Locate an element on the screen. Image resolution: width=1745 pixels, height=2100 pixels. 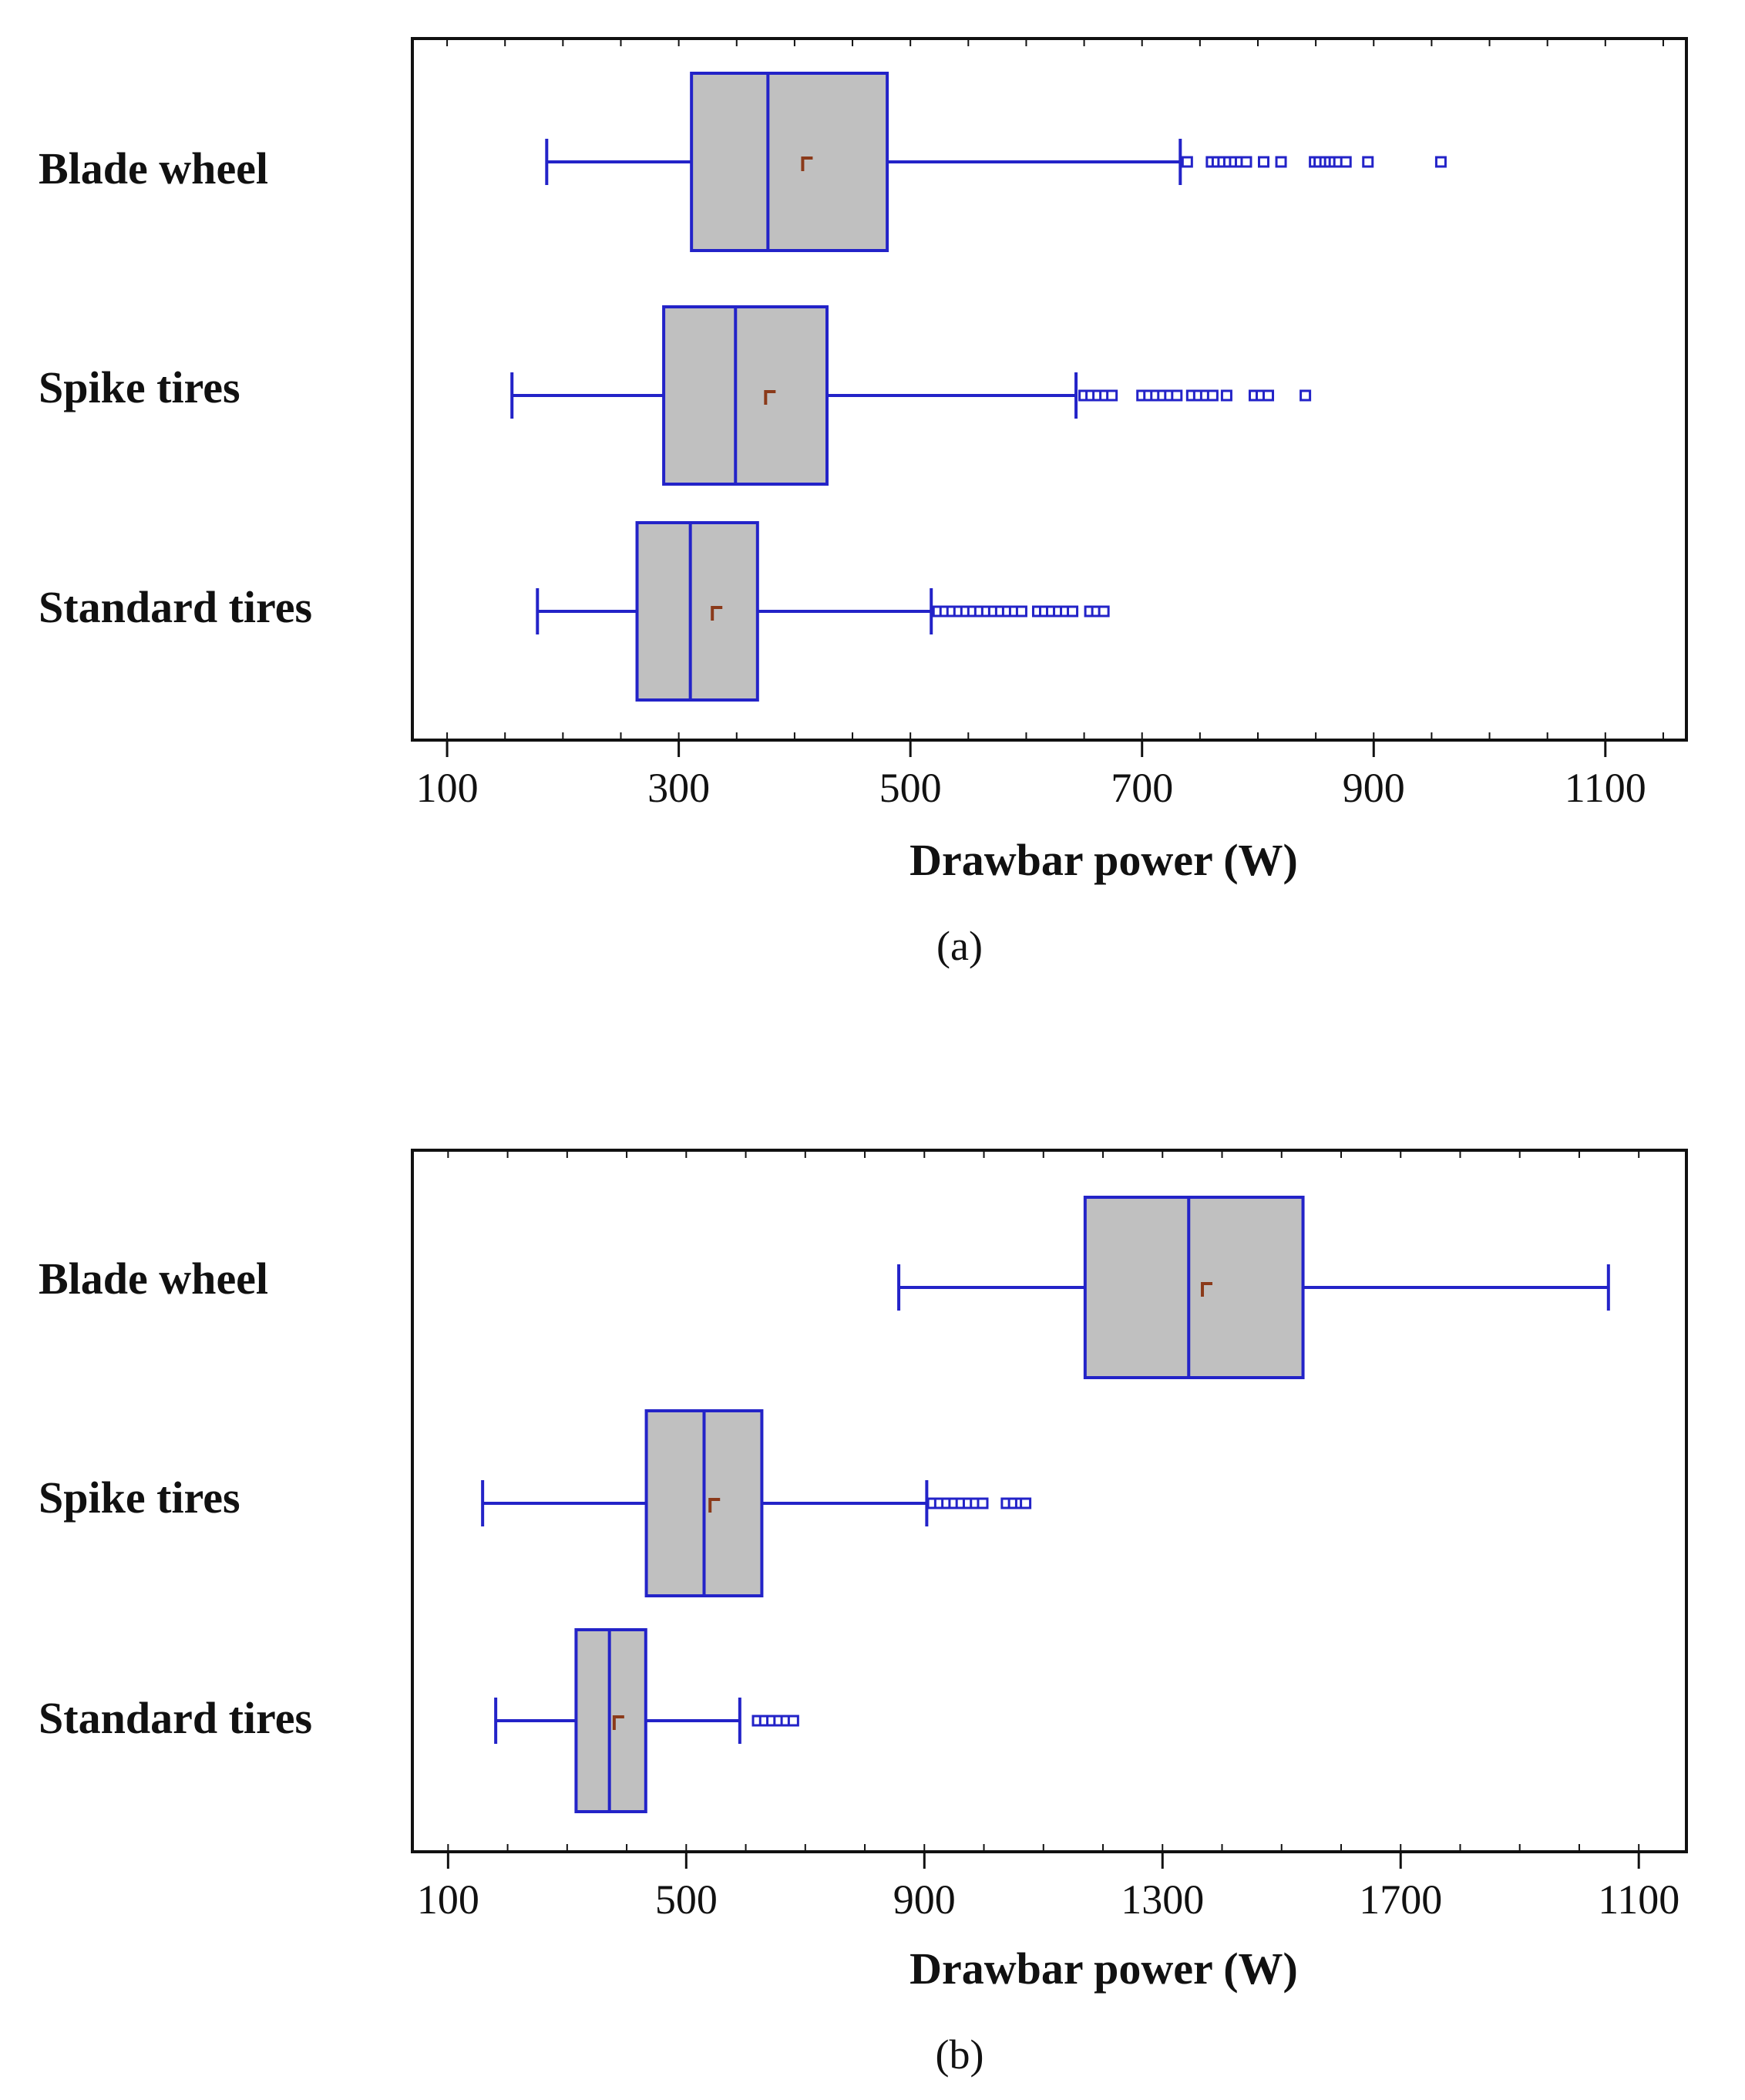
x-tick-label: 1700 is located at coordinates (1400, 1899).